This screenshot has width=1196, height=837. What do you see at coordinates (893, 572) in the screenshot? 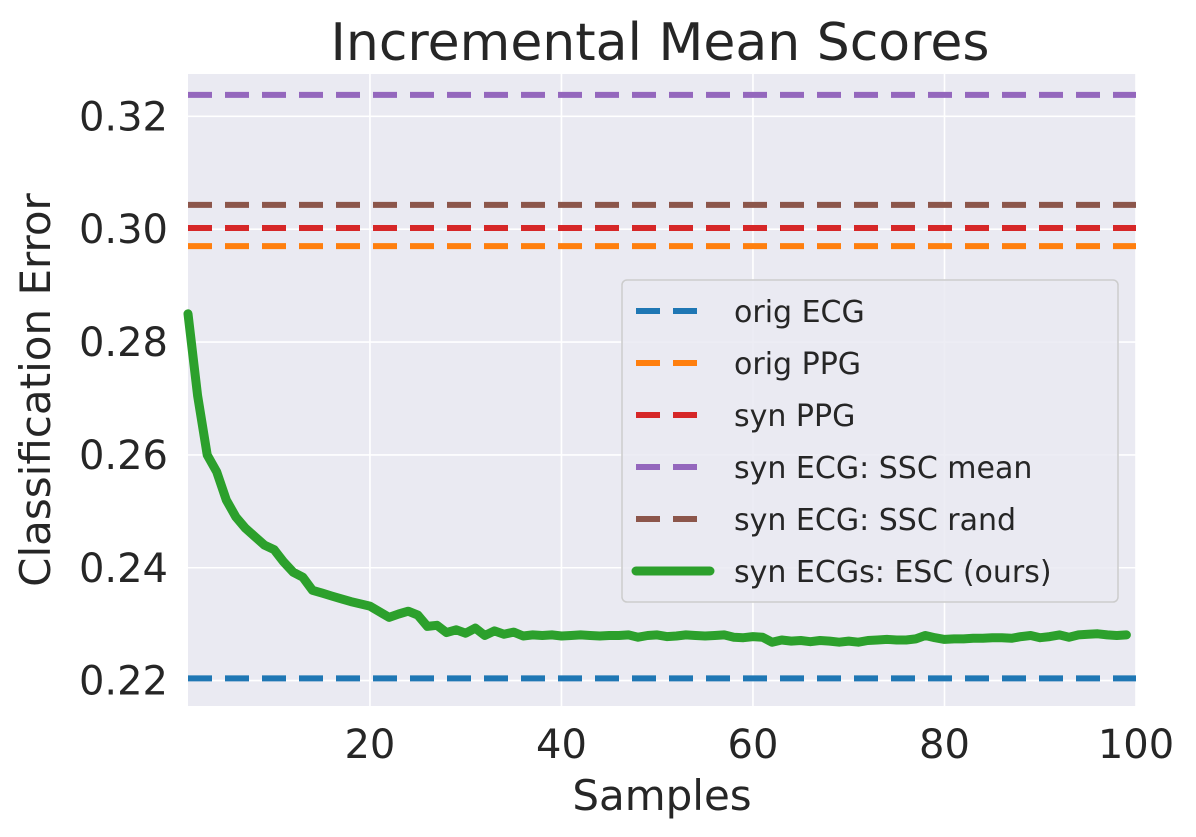
I see `legend-label-syn-ecgs-esc-ours: syn ECGs: ESC (ours)` at bounding box center [893, 572].